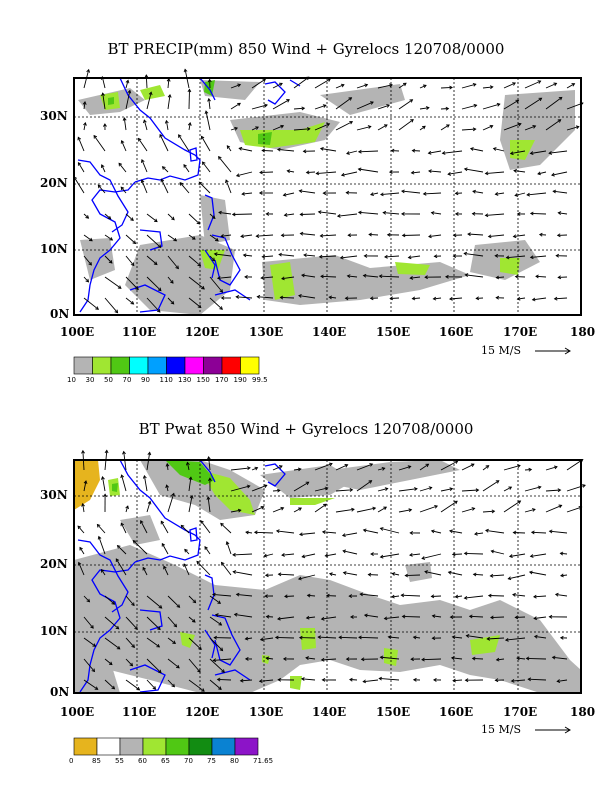  Describe the element at coordinates (54, 249) in the screenshot. I see `precip-lat-10n: 10N` at that location.